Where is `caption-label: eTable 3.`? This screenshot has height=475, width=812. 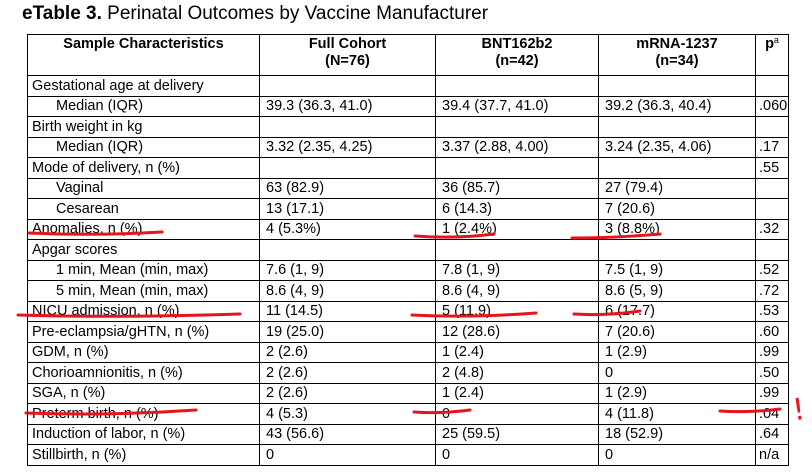
caption-label: eTable 3. is located at coordinates (62, 13).